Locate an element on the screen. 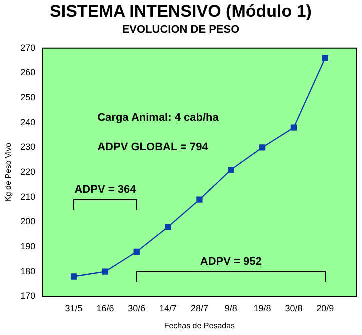 The image size is (362, 335). x-tick-label: 16/6 is located at coordinates (105, 308).